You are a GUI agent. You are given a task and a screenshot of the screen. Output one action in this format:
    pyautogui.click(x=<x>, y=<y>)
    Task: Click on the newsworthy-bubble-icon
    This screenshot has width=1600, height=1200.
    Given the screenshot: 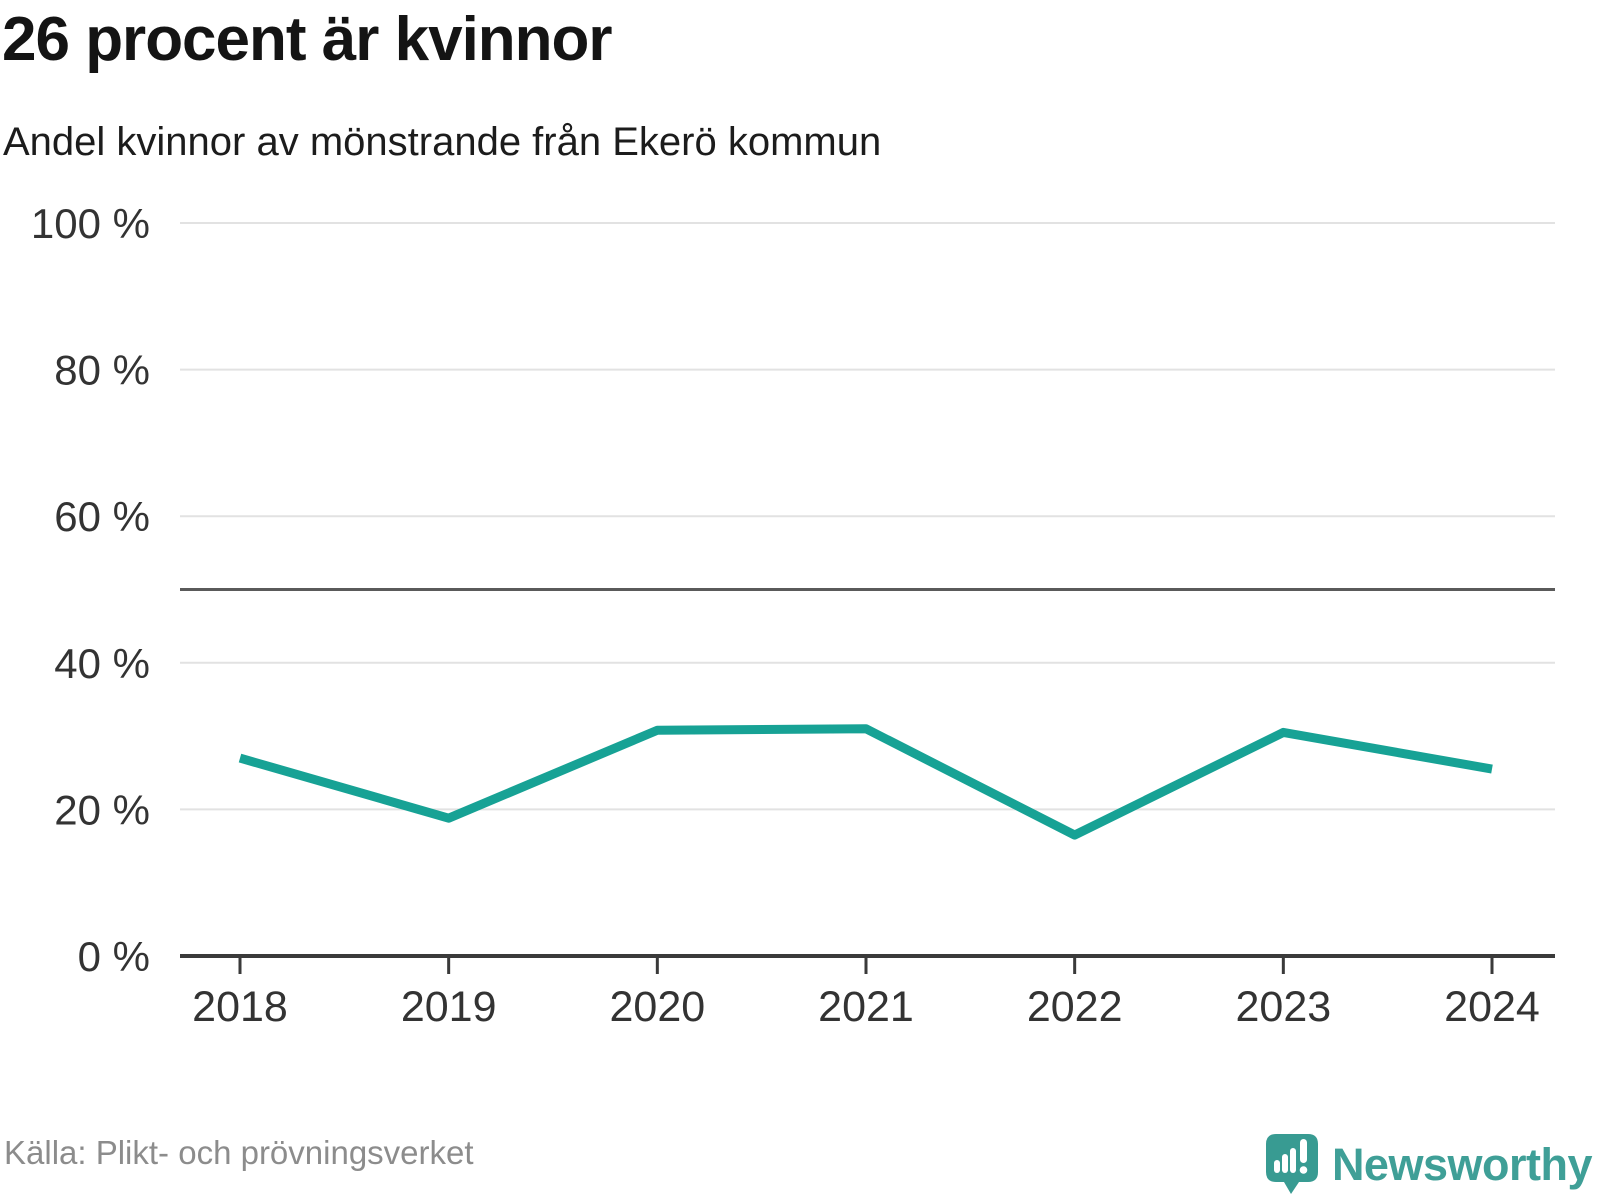 What is the action you would take?
    pyautogui.click(x=1291, y=1164)
    